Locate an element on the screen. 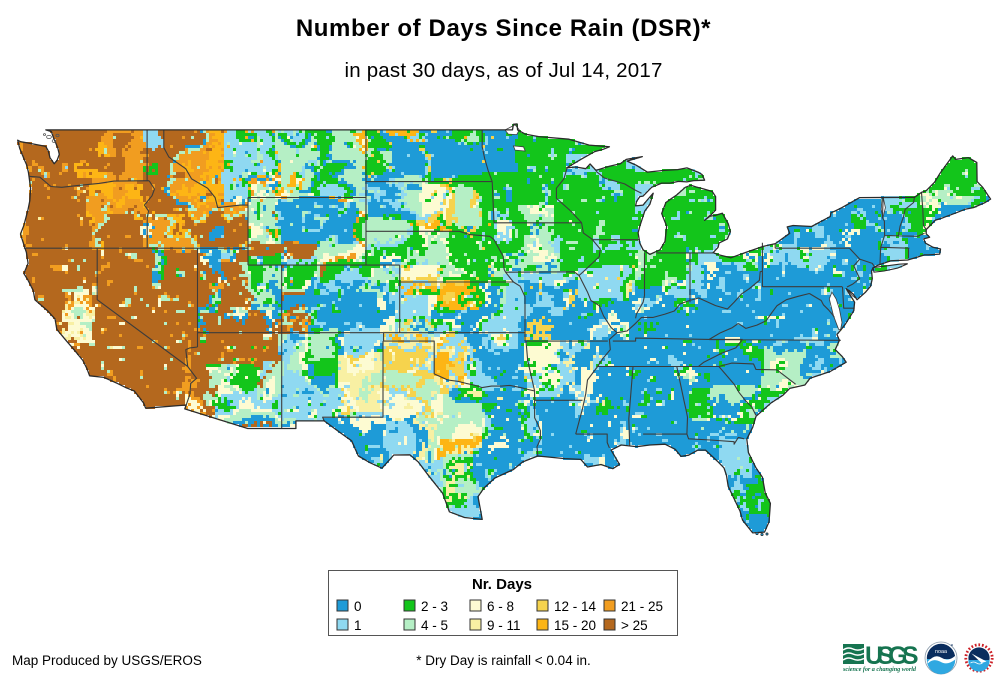  svg-text: USGS is located at coordinates (891, 656).